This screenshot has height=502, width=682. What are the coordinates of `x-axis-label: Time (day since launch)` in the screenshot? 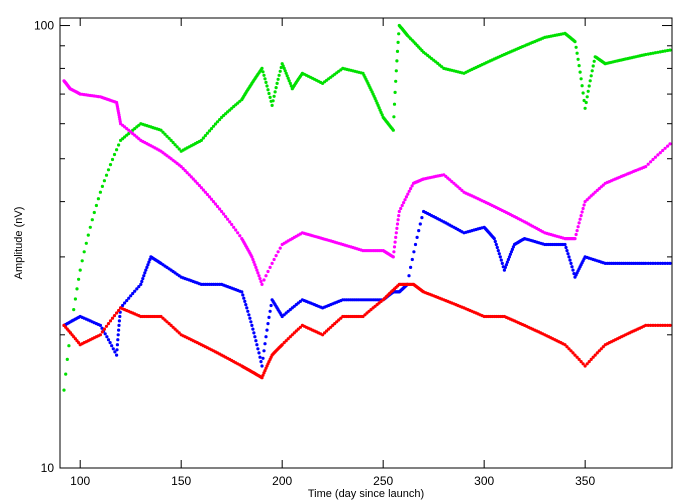 It's located at (366, 494).